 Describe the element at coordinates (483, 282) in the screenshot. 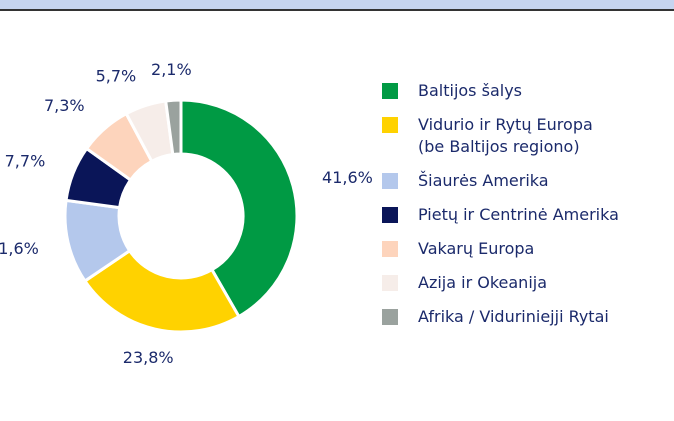

I see `legend-label: Azija ir Okeanija` at that location.